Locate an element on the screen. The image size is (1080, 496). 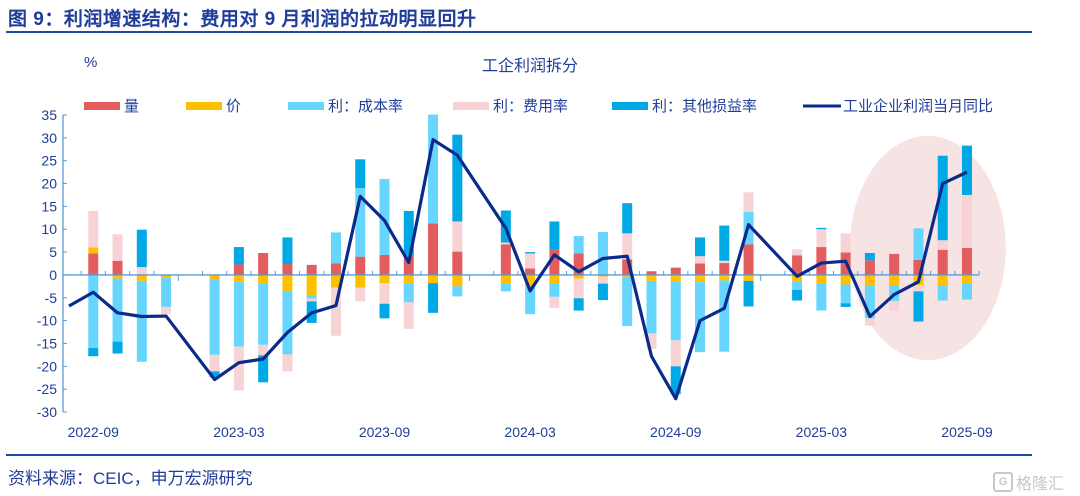
y-tick-label: 10 is located at coordinates (49, 229).